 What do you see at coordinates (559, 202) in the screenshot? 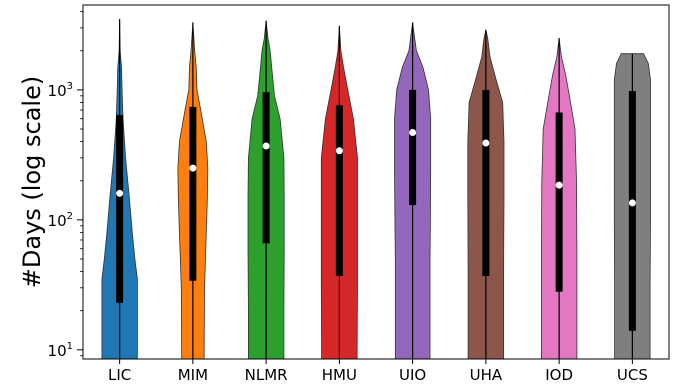
I see `iqr-box-iod` at bounding box center [559, 202].